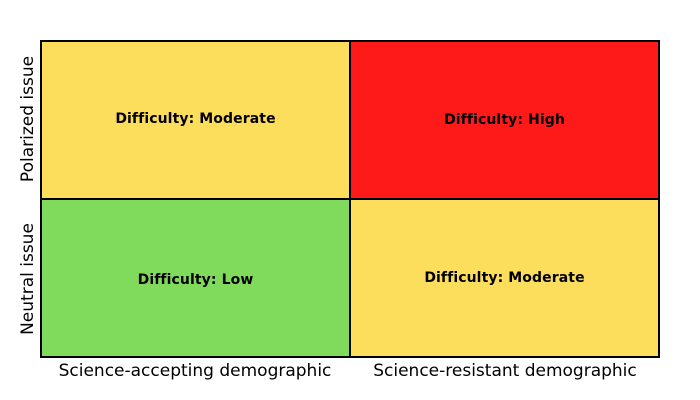  What do you see at coordinates (28, 119) in the screenshot?
I see `row-label-polarized-issue: Polarized issue` at bounding box center [28, 119].